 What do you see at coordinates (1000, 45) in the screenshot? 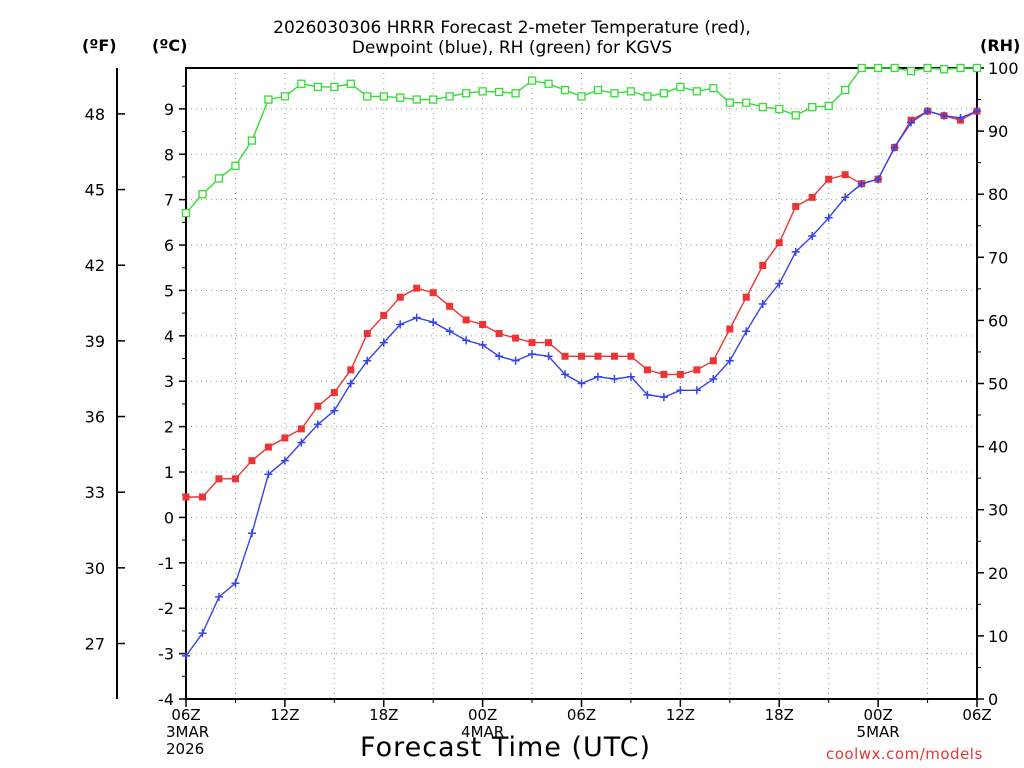
I see `rh-unit-label: (RH)` at bounding box center [1000, 45].